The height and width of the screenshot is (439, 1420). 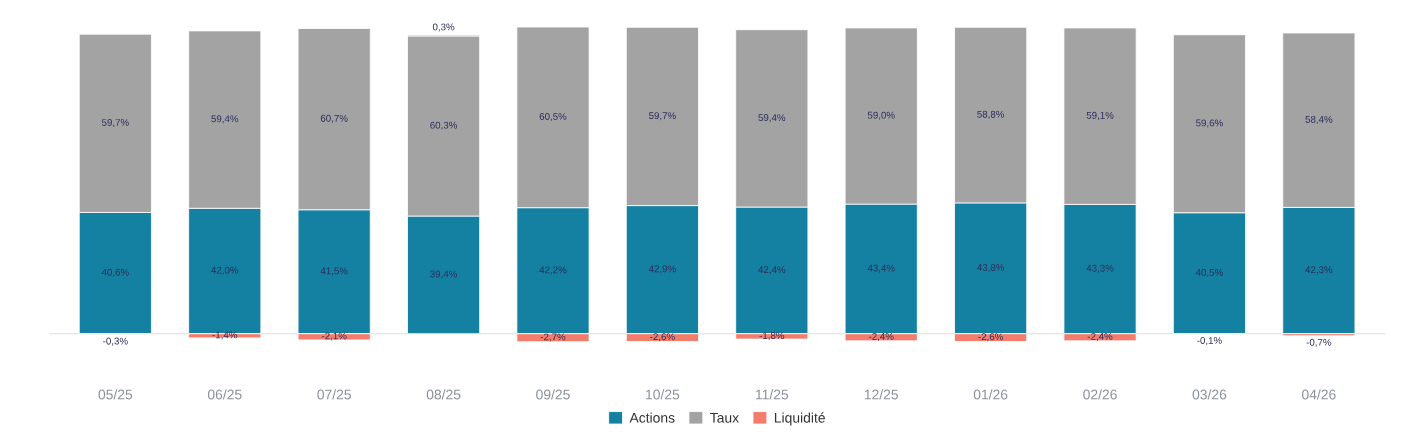 What do you see at coordinates (334, 271) in the screenshot?
I see `data-label: 41,5%` at bounding box center [334, 271].